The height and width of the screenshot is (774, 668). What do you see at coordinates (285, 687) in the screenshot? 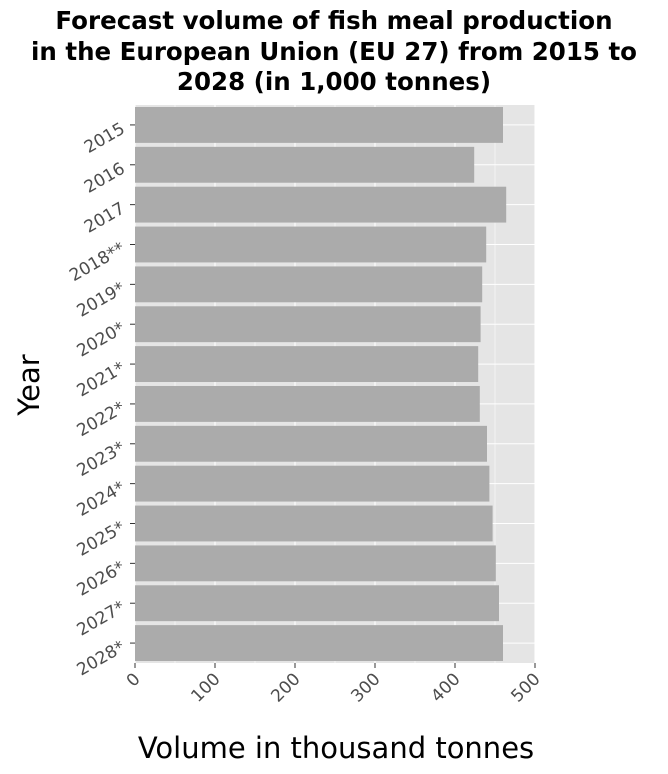
I see `x-tick-label: 200` at bounding box center [285, 687].